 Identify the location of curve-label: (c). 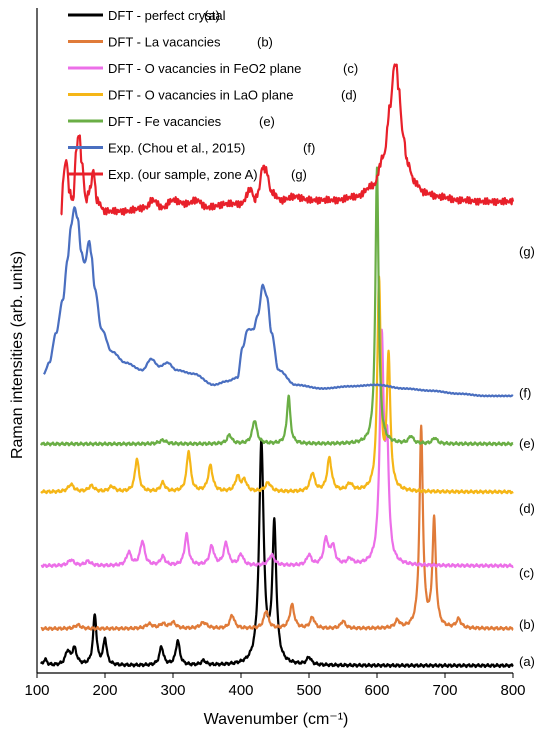
(526, 572).